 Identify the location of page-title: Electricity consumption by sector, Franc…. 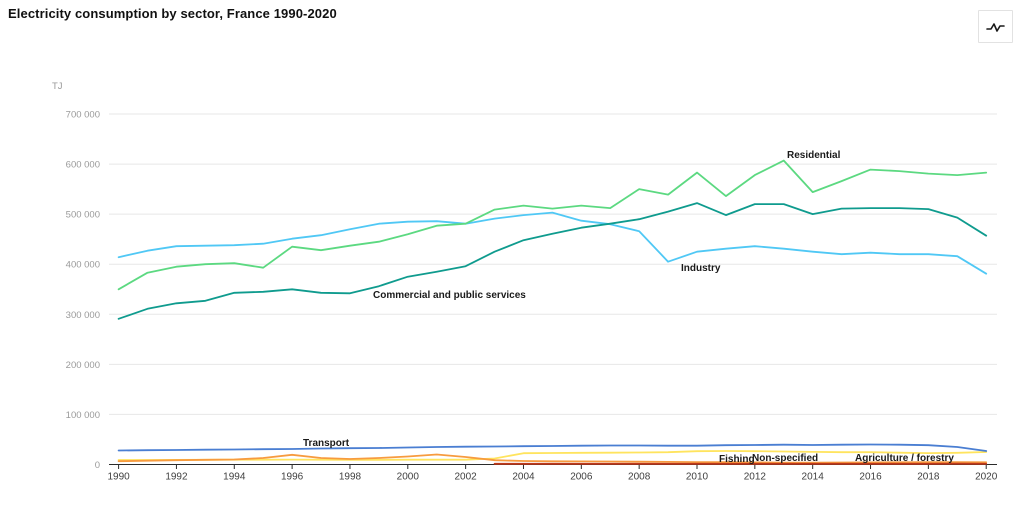
(172, 13).